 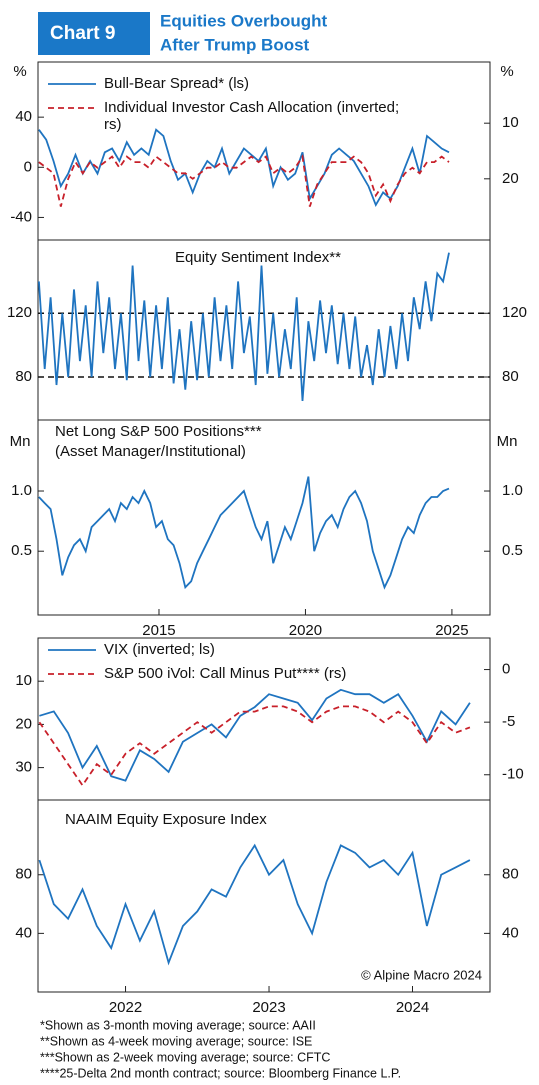 I want to click on x-tick-label: 2015, so click(x=158, y=630).